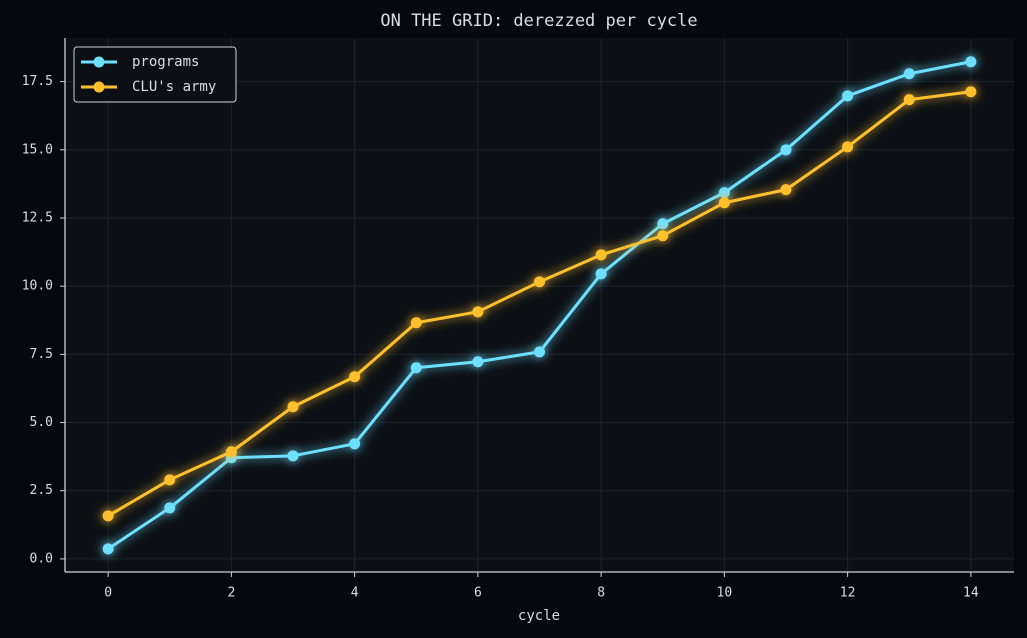 Image resolution: width=1027 pixels, height=638 pixels. Describe the element at coordinates (355, 593) in the screenshot. I see `x-tick-label: 4` at that location.